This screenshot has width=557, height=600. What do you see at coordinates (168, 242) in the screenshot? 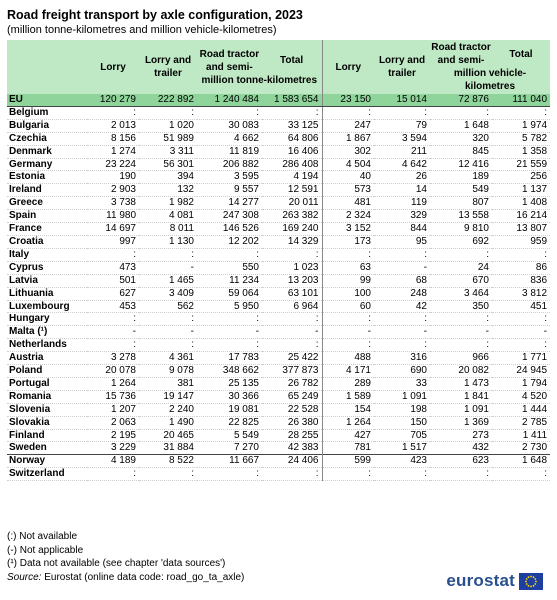
I see `value-cell: 1 130` at bounding box center [168, 242].